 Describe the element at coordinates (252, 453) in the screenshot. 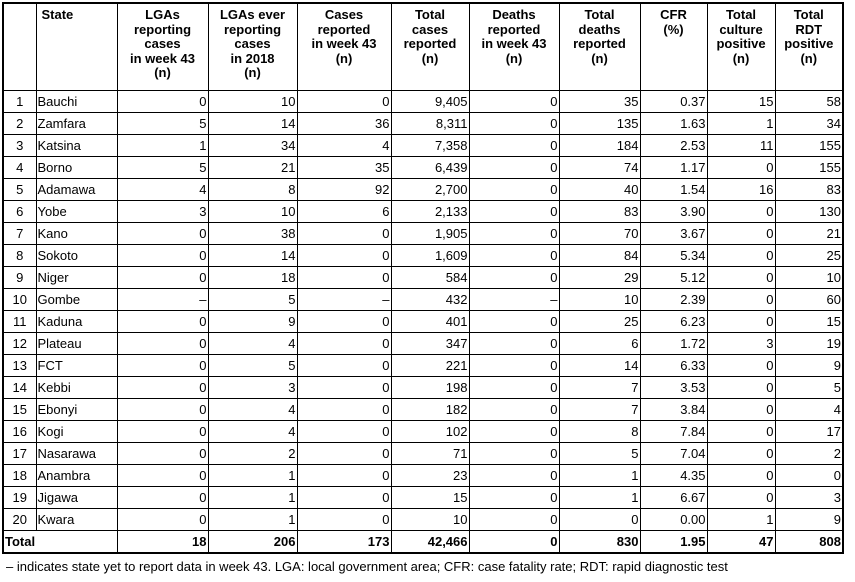

I see `value-cell: 2` at that location.